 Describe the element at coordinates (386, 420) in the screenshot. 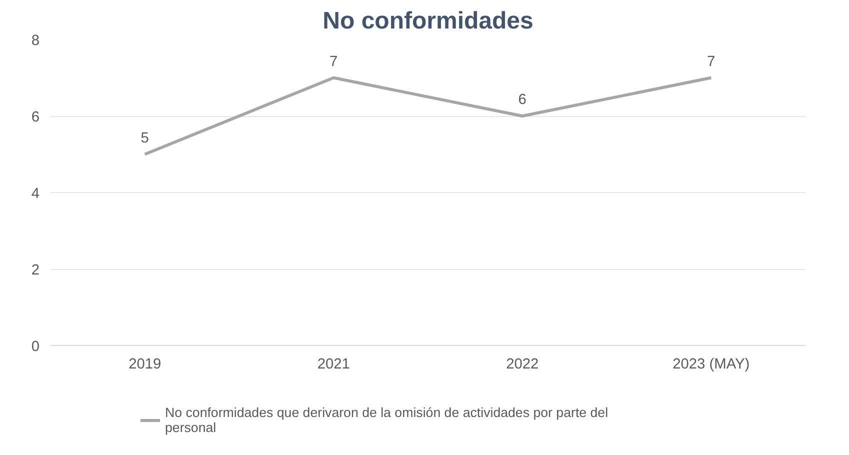

I see `legend-label: No conformidades que derivaron de la omisión de actividades por parte del personal` at that location.